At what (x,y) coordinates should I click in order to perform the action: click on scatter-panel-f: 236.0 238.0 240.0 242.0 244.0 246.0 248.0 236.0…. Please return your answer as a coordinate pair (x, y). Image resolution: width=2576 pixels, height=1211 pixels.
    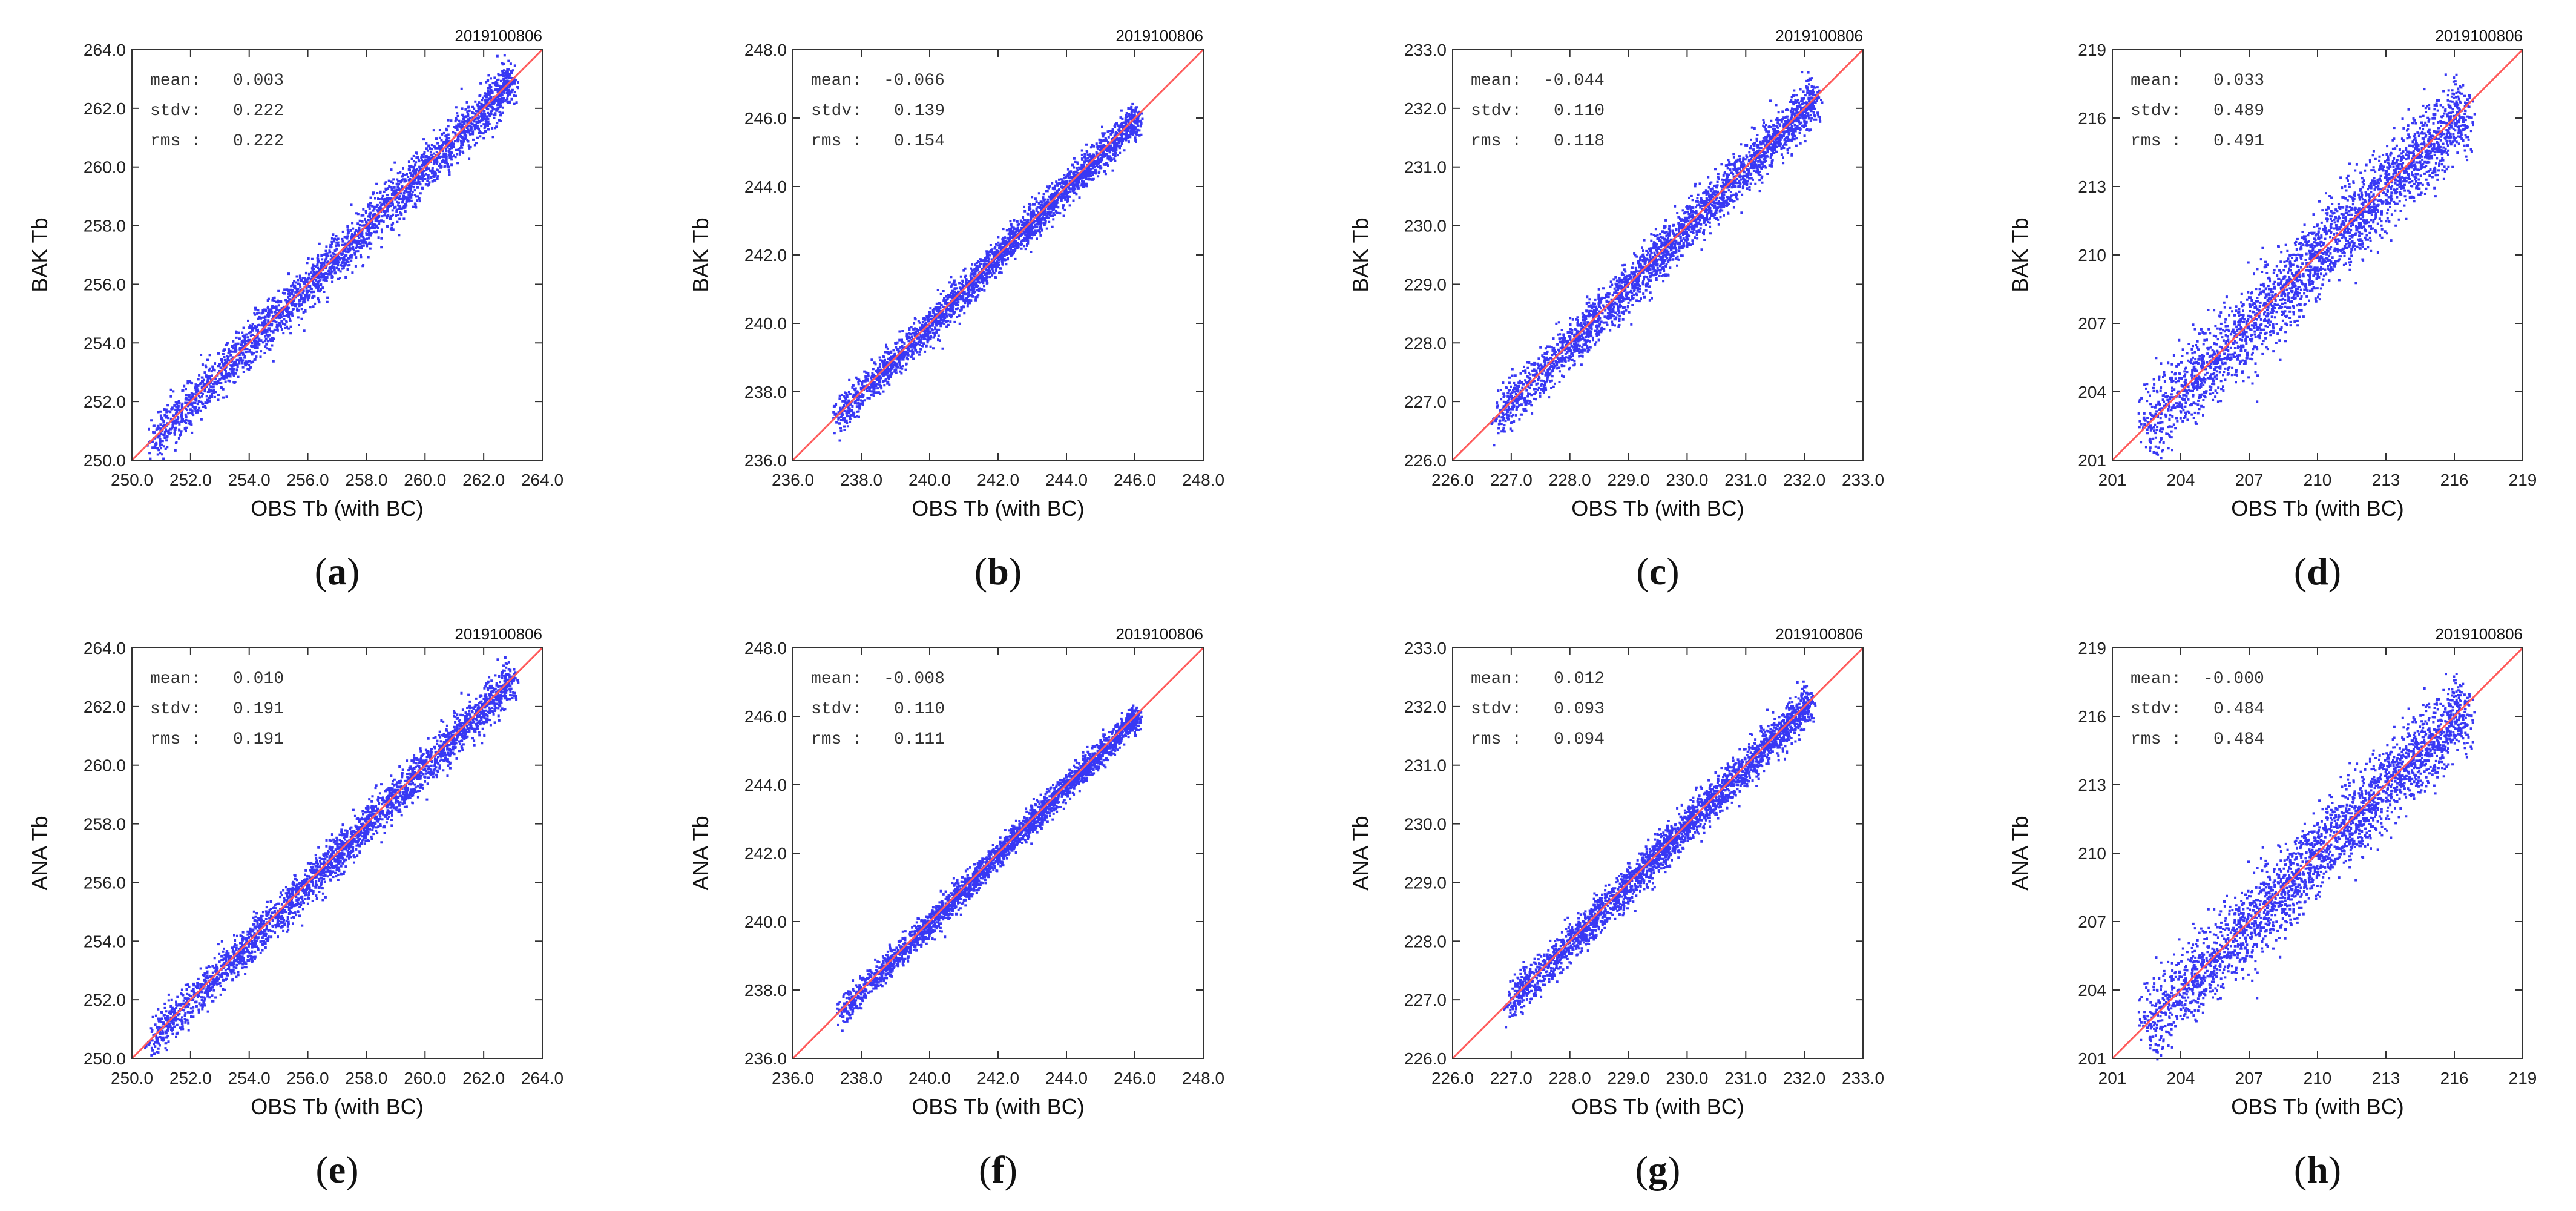
    Looking at the image, I should click on (956, 908).